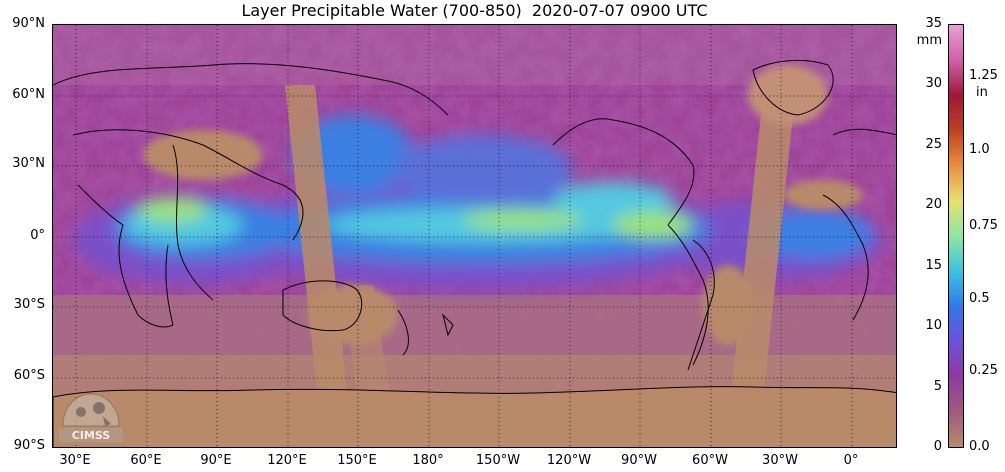 This screenshot has height=472, width=1005. What do you see at coordinates (956, 236) in the screenshot?
I see `colorbar` at bounding box center [956, 236].